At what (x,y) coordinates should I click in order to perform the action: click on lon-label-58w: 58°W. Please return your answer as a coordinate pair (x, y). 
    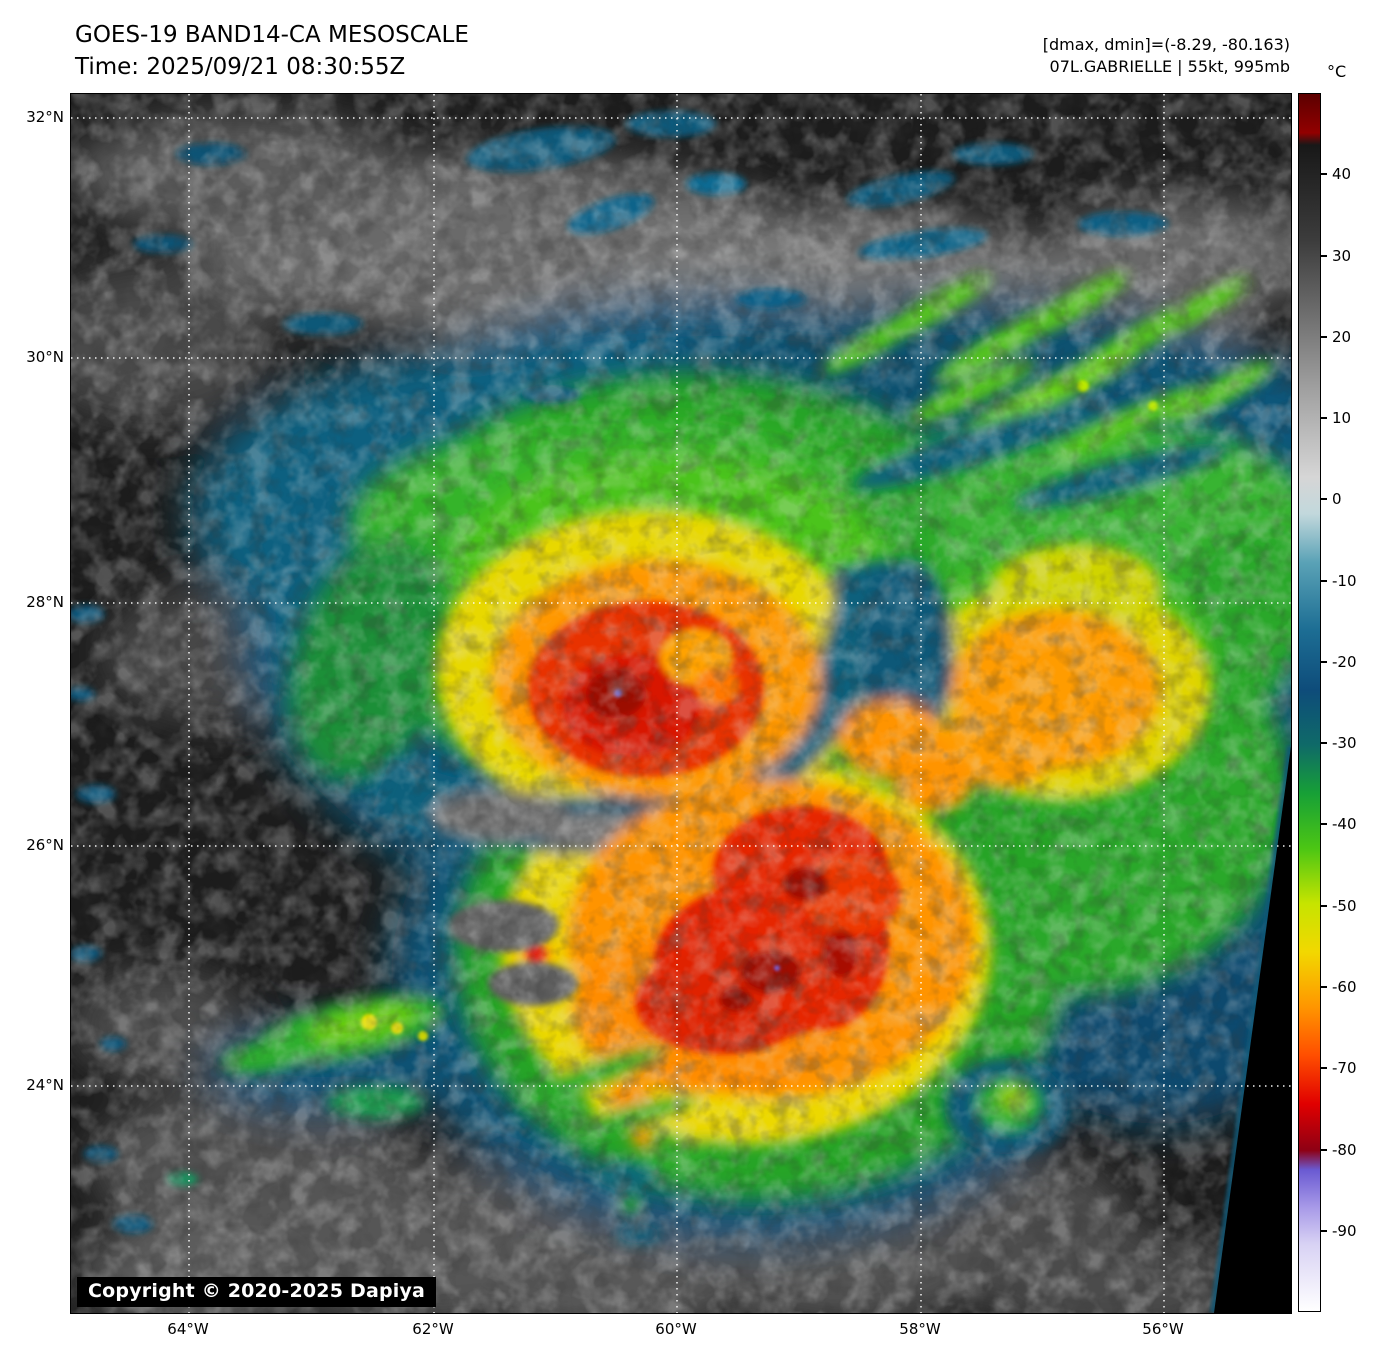
    Looking at the image, I should click on (920, 1329).